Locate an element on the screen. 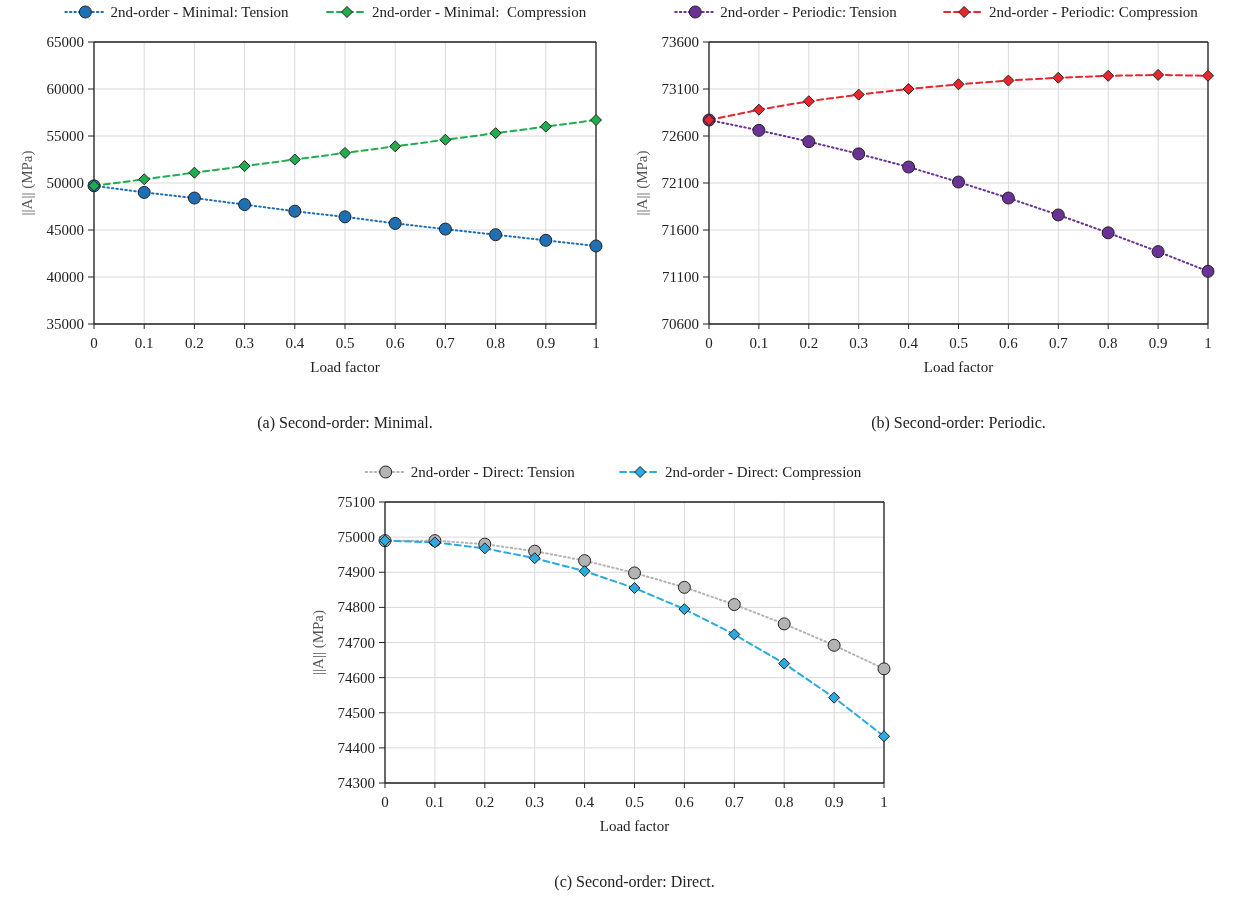  y-tick-label: 73600 is located at coordinates (680, 42).